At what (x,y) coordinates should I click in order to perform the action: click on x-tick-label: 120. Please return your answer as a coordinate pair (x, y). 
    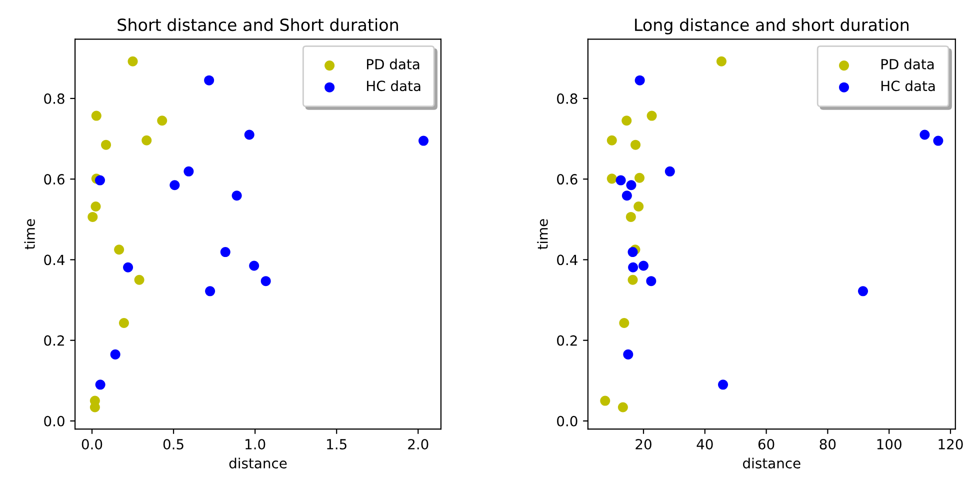
    Looking at the image, I should click on (950, 444).